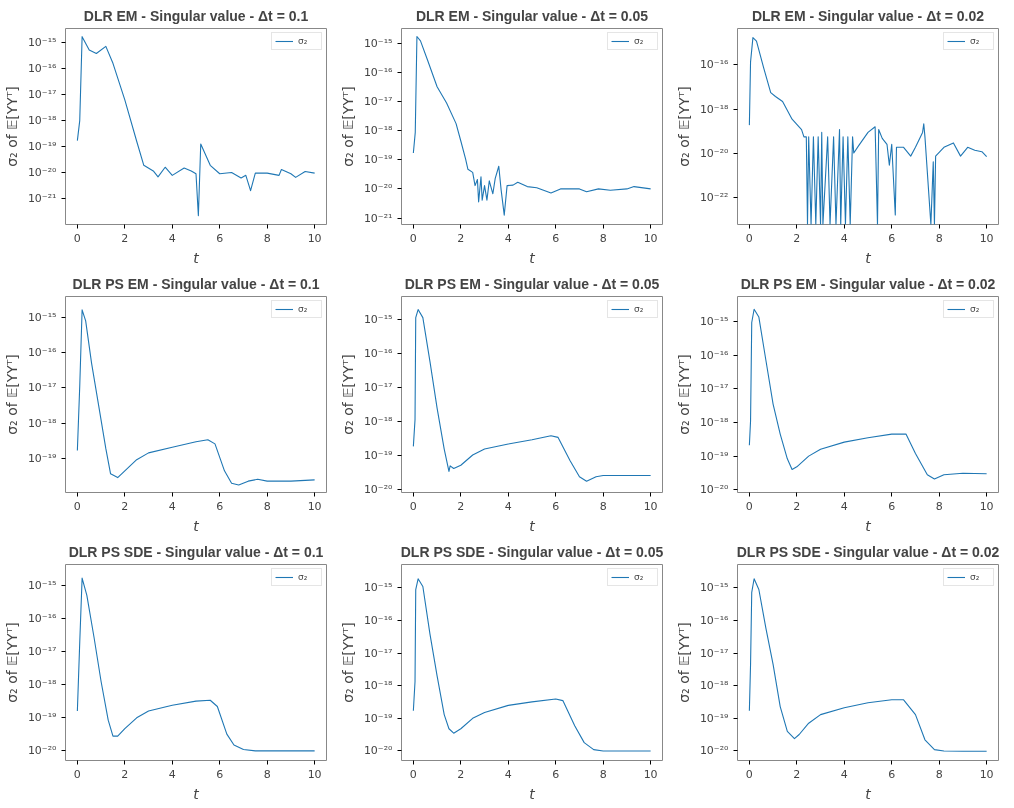 This screenshot has width=1014, height=808. Describe the element at coordinates (532, 283) in the screenshot. I see `chart-title: DLR PS EM - Singular value - Δt = 0.05` at that location.